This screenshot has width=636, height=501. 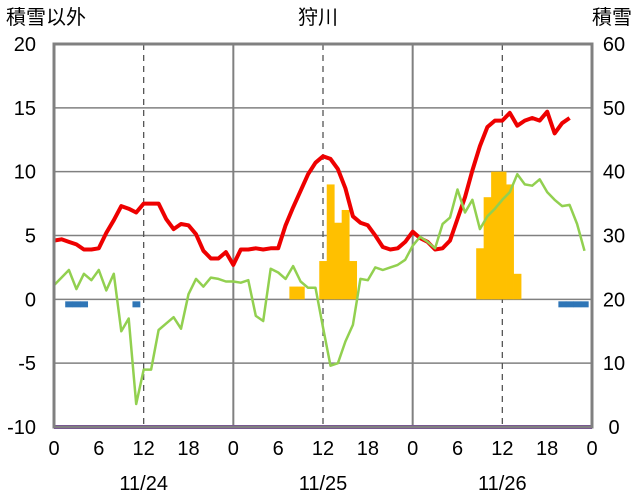 What do you see at coordinates (21, 428) in the screenshot?
I see `y-left-tick-label: -10` at bounding box center [21, 428].